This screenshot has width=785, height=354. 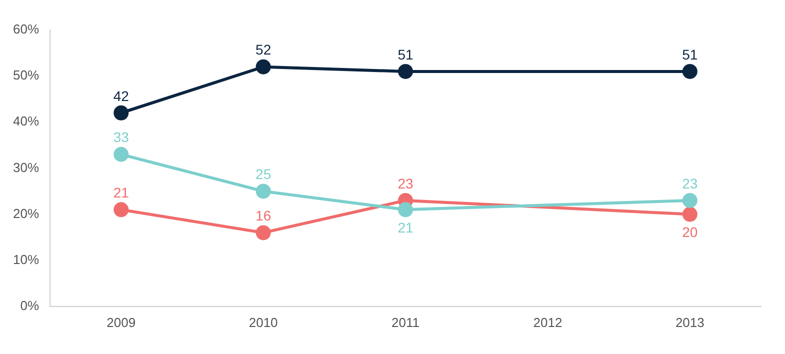 What do you see at coordinates (26, 75) in the screenshot?
I see `y-tick-label: 50%` at bounding box center [26, 75].